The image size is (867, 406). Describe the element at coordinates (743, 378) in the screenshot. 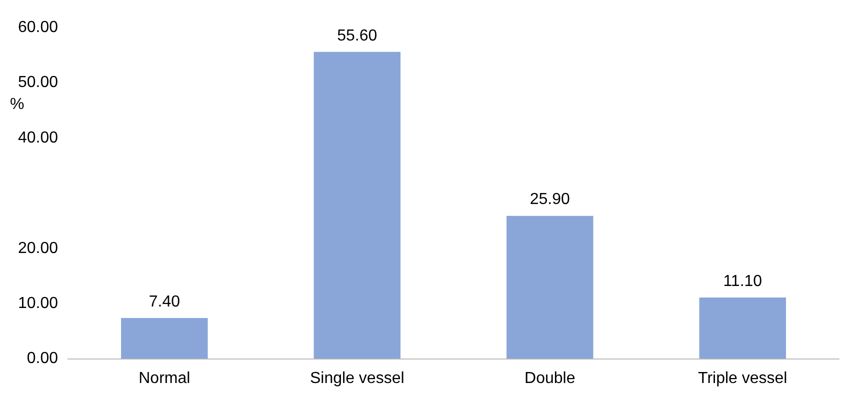

I see `x-tick-label: Triple vessel` at that location.